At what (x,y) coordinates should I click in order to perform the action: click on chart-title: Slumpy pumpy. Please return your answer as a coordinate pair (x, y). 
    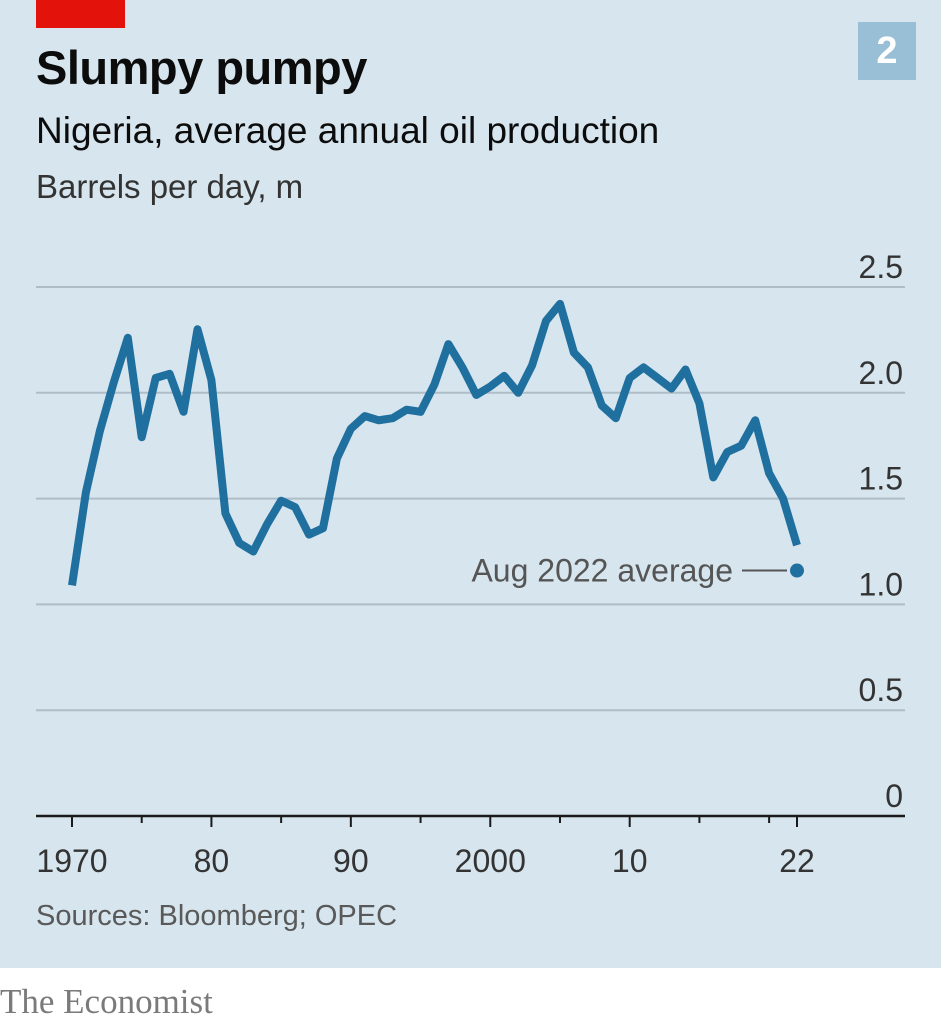
    Looking at the image, I should click on (201, 67).